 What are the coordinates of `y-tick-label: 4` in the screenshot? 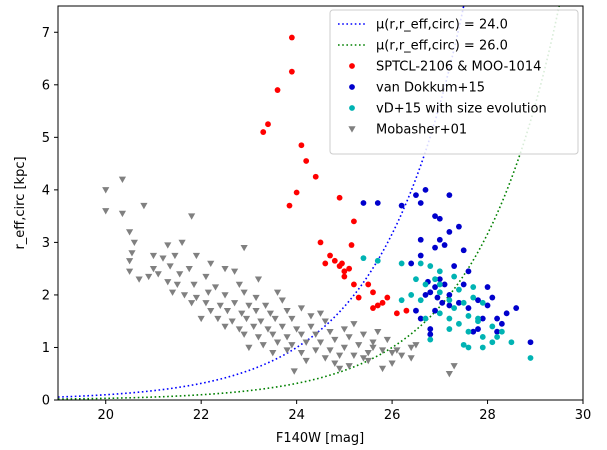 It's located at (46, 190).